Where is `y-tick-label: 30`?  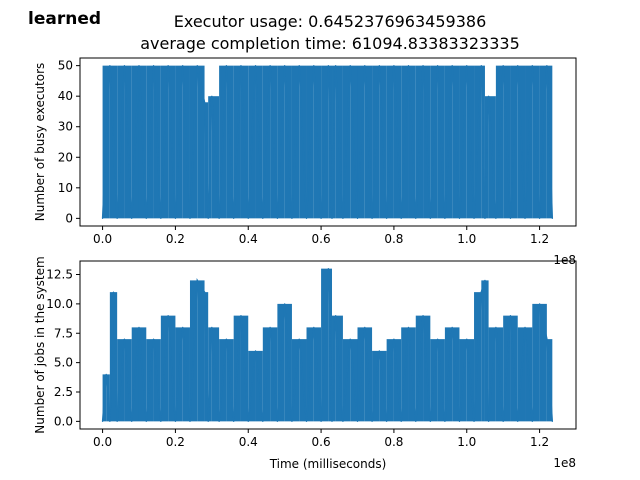 y-tick-label: 30 is located at coordinates (65, 127).